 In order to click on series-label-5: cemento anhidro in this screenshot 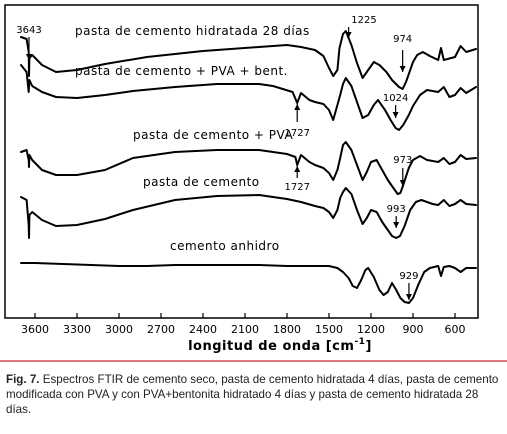, I will do `click(225, 246)`.